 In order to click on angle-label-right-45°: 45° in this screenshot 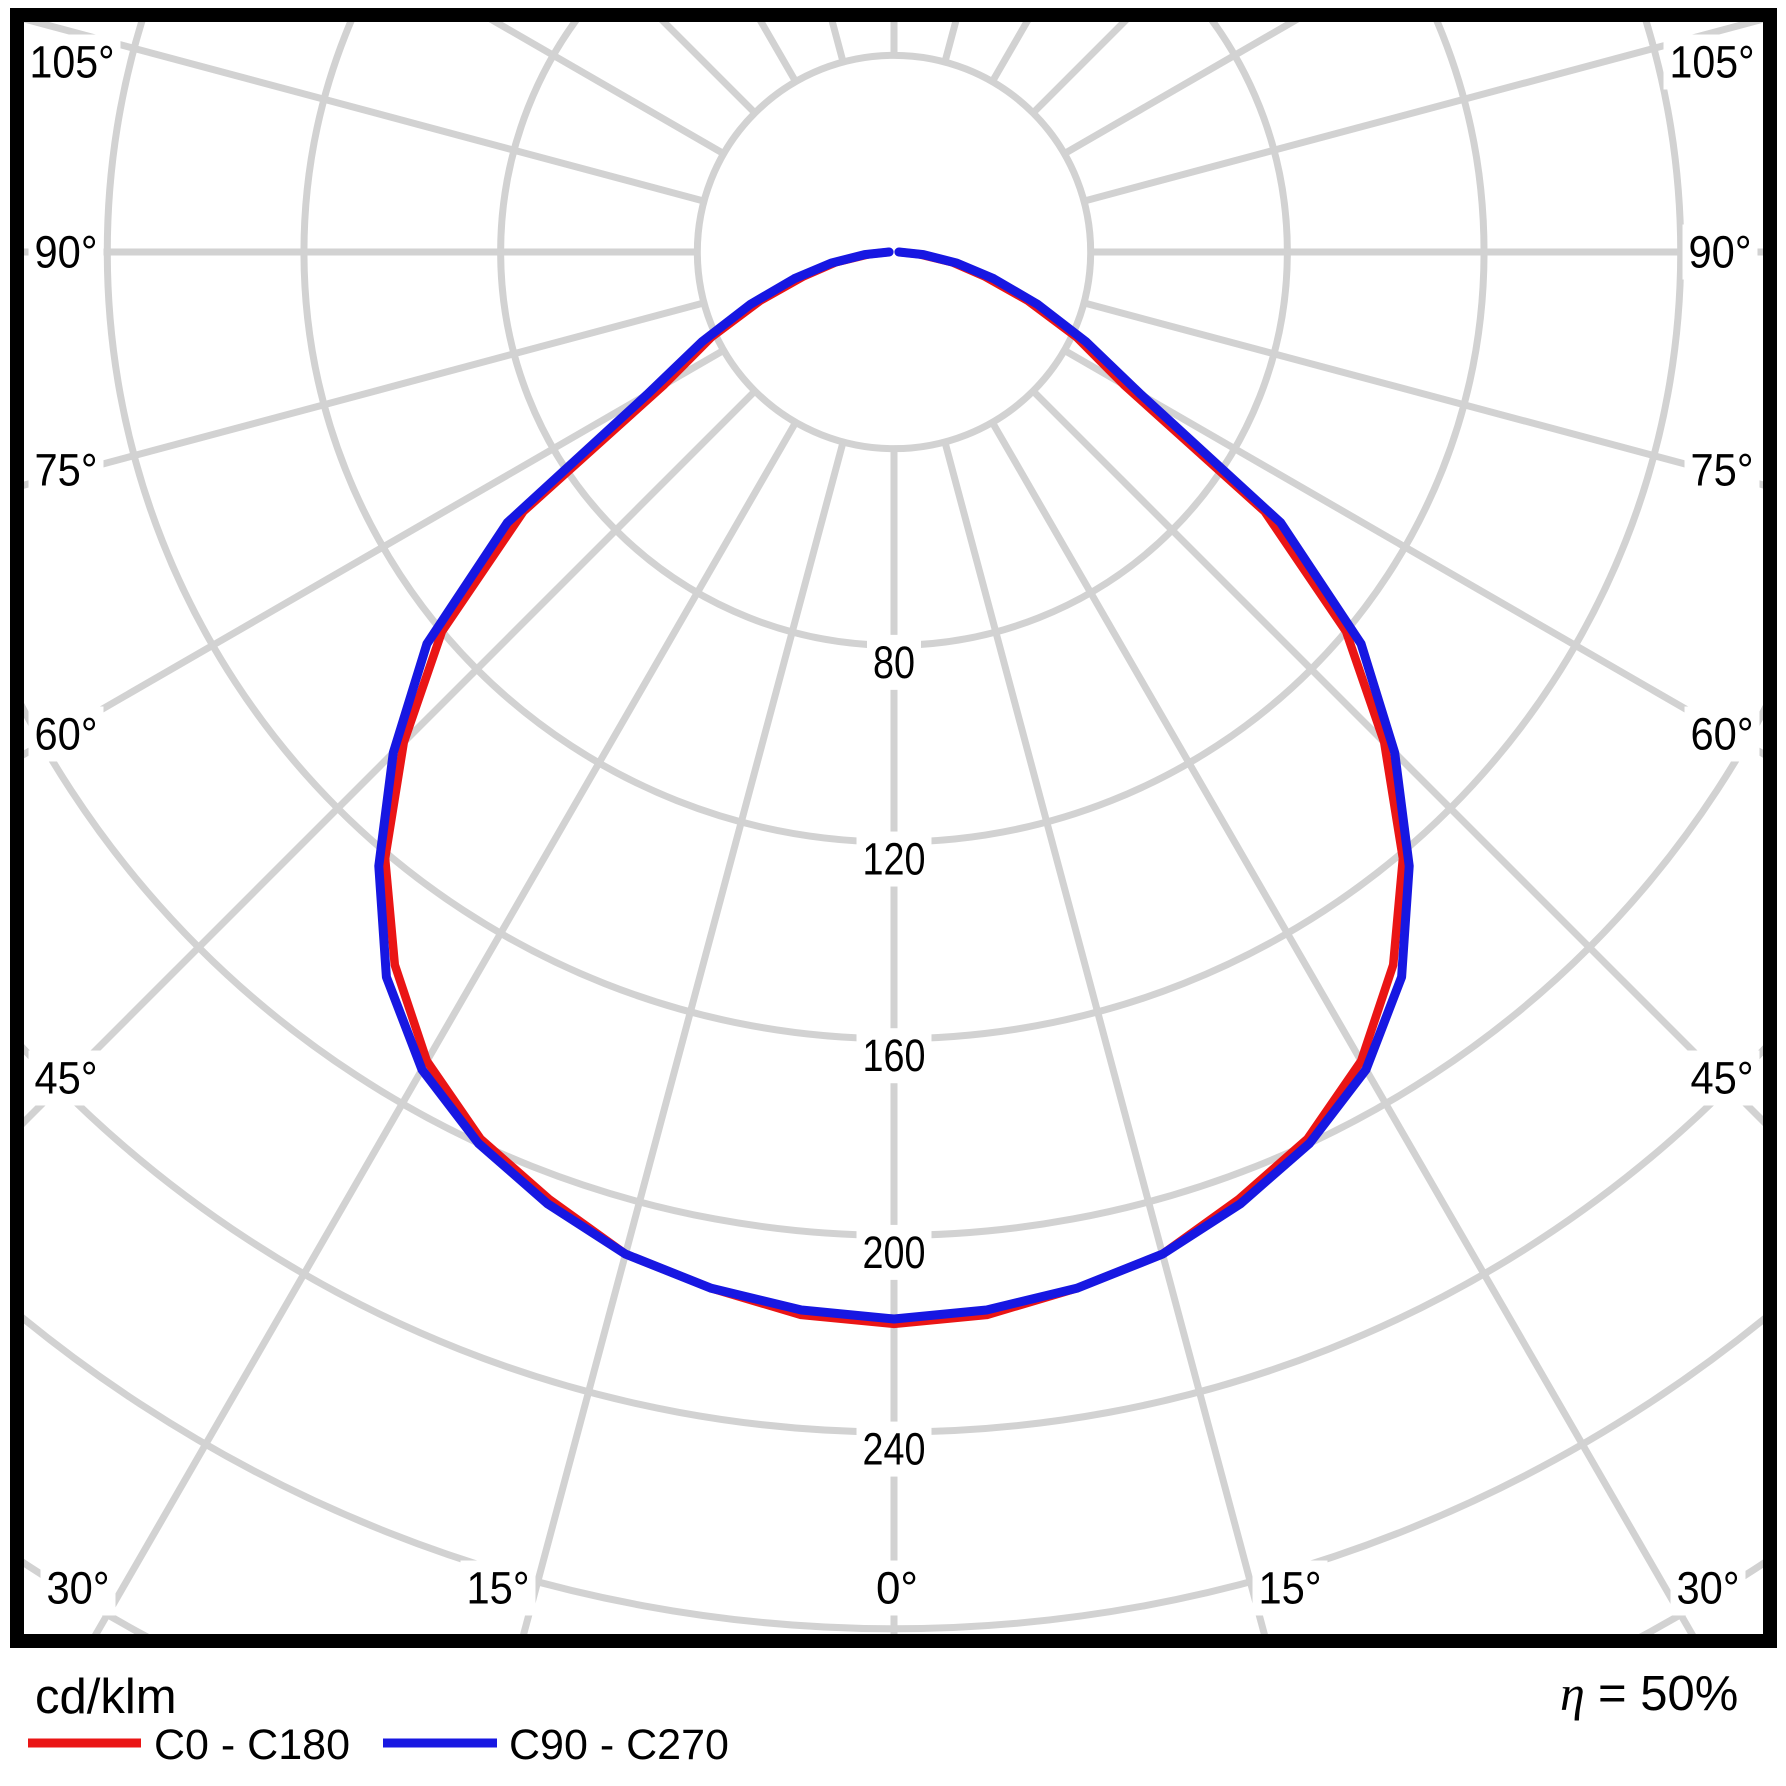, I will do `click(1722, 1078)`.